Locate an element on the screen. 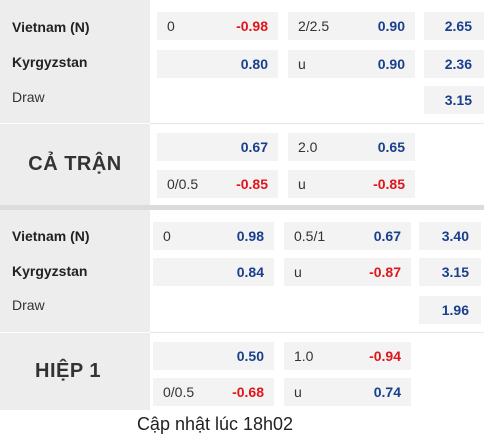 The image size is (484, 439). over-odds: 0.67 is located at coordinates (387, 236).